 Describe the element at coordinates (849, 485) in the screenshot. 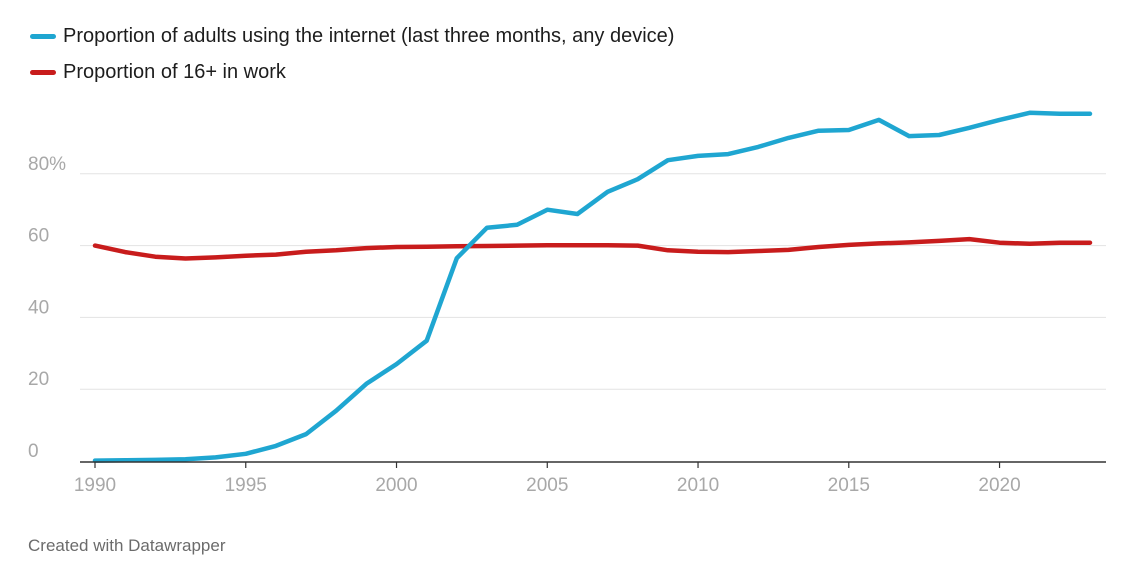

I see `x-tick-label: 2015` at that location.